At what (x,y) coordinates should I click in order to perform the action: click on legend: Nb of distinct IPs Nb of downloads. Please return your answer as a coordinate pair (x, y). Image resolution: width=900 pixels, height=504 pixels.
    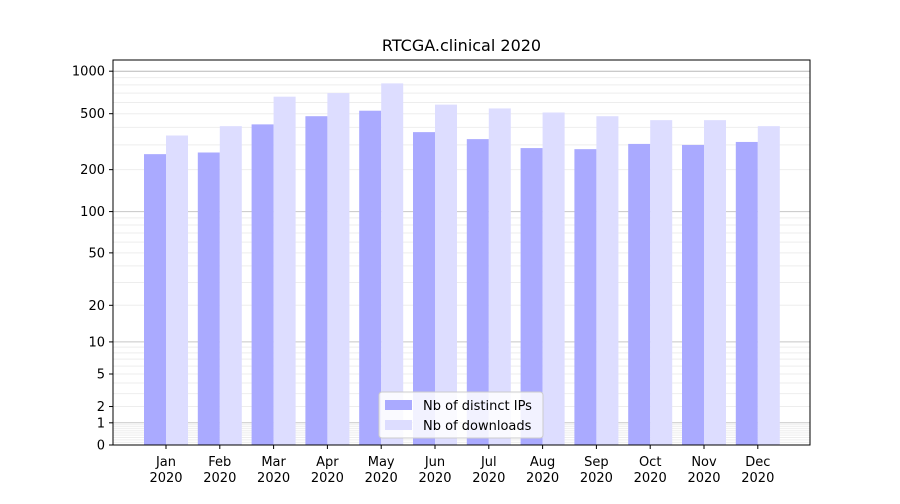
    Looking at the image, I should click on (461, 415).